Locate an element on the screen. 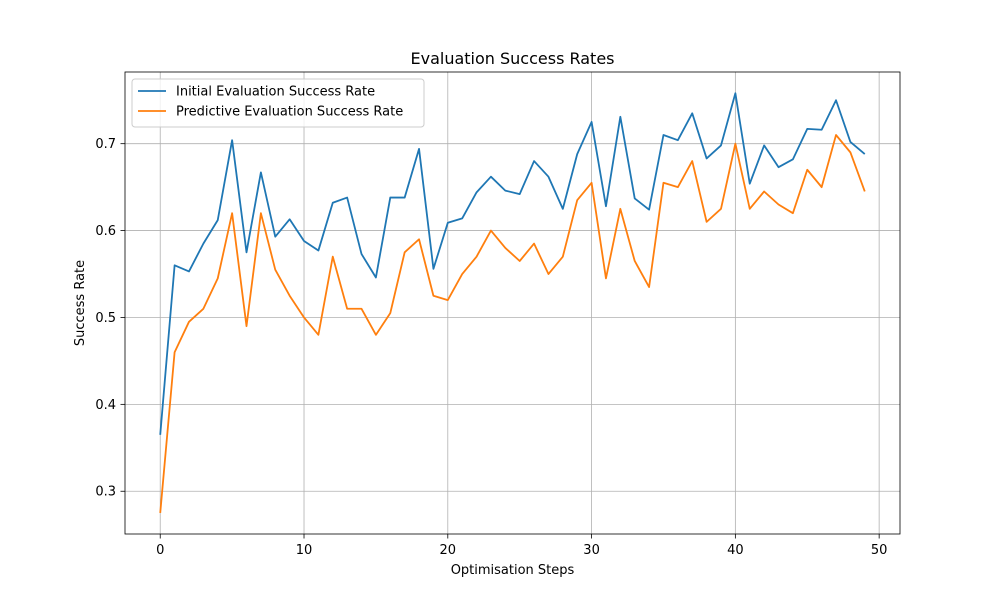  legend-label-2: Predictive Evaluation Success Rate is located at coordinates (289, 112).